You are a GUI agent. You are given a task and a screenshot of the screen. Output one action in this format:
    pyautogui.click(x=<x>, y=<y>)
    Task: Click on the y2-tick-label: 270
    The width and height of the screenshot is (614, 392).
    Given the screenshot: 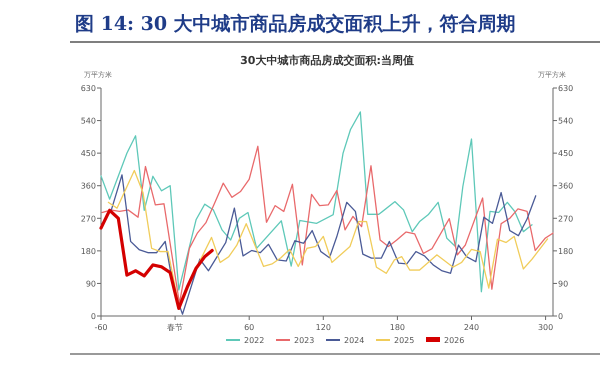 What is the action you would take?
    pyautogui.click(x=566, y=219)
    